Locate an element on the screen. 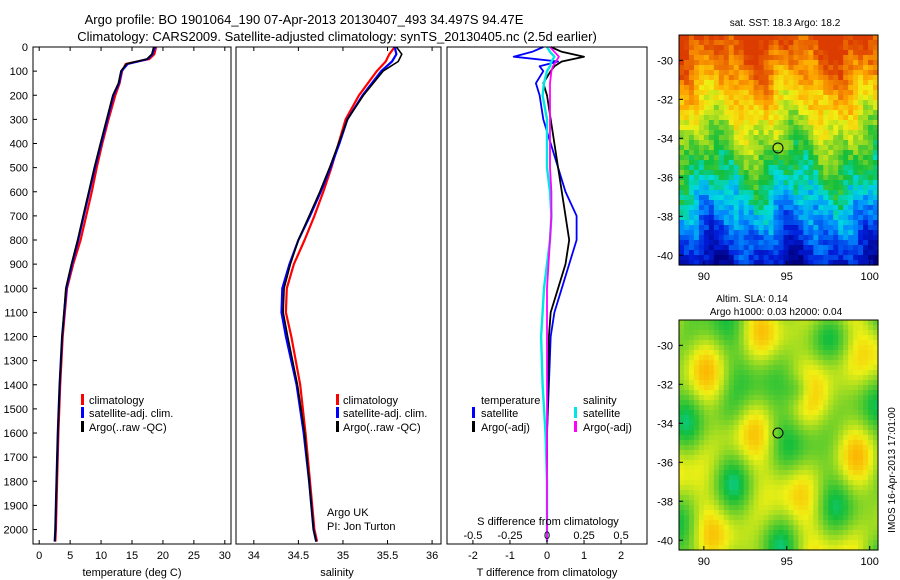  latitude-label: -38 is located at coordinates (665, 217).